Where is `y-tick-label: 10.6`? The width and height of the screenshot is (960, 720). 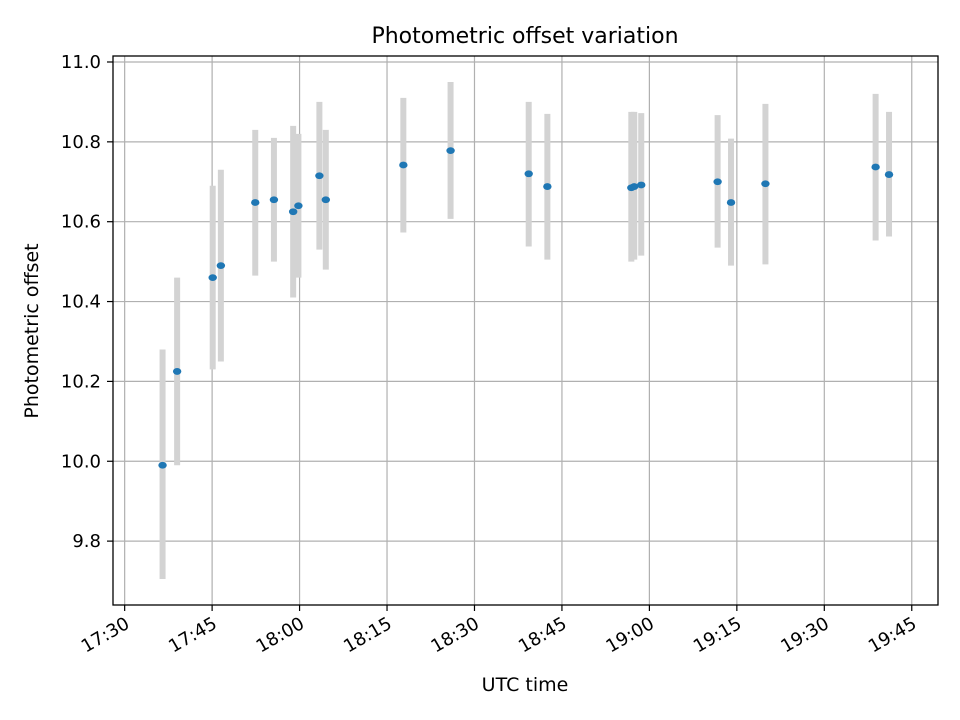
y-tick-label: 10.6 is located at coordinates (81, 222).